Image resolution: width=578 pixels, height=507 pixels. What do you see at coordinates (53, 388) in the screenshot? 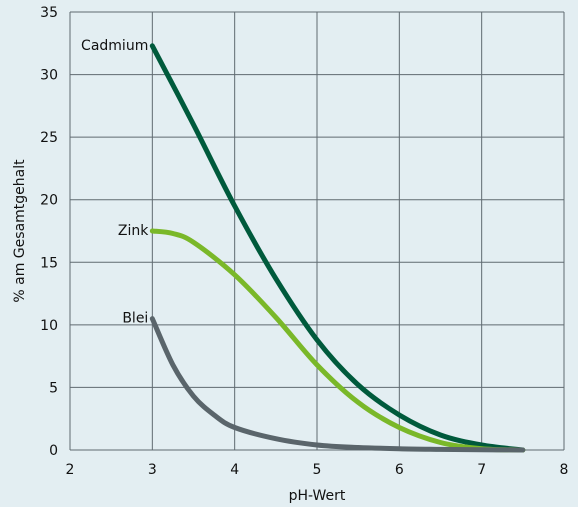
I see `y-tick-label: 5` at bounding box center [53, 388].